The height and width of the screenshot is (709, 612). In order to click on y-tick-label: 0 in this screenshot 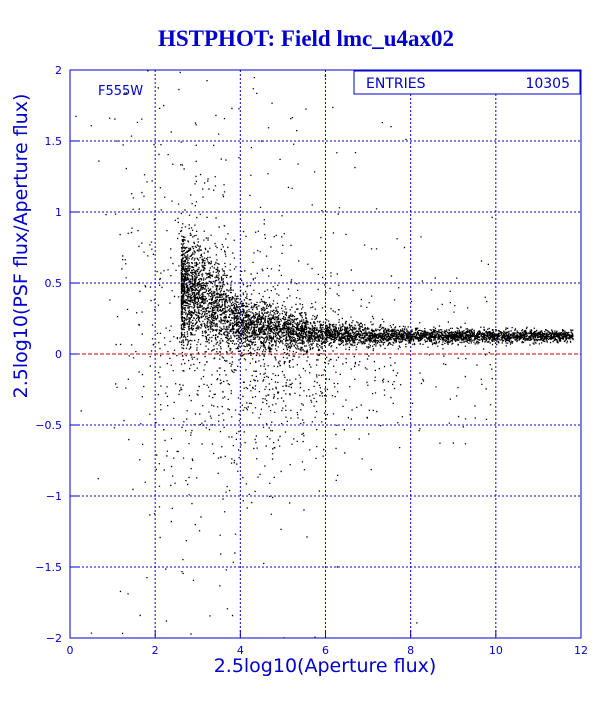, I will do `click(58, 354)`.